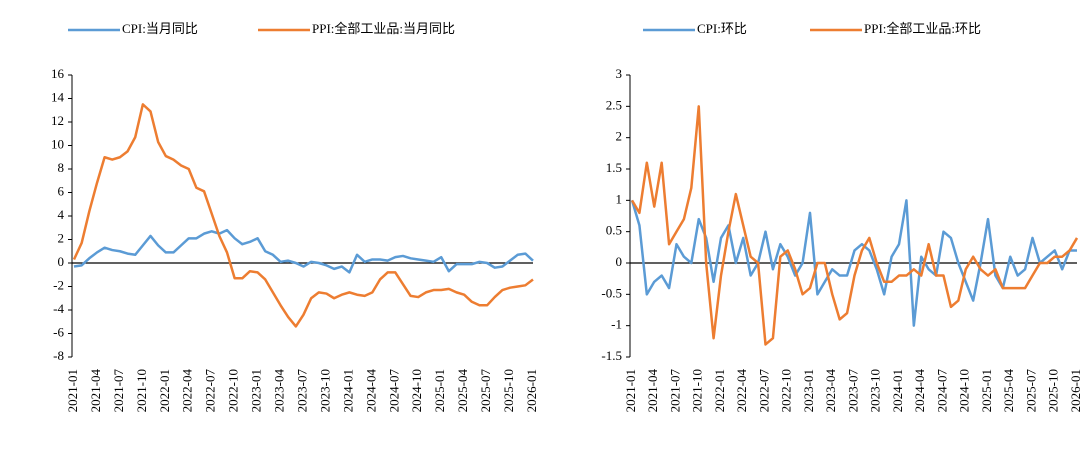 This screenshot has width=1083, height=449. I want to click on legend-label: PPI:全部工业品:环比, so click(922, 28).